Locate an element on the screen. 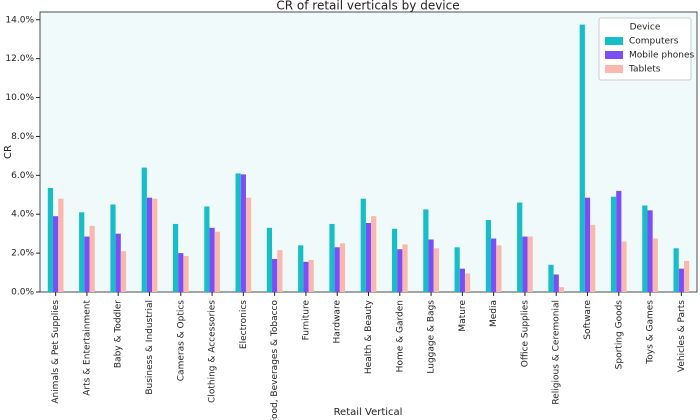 This screenshot has height=420, width=700. x-tick-label: Media is located at coordinates (494, 313).